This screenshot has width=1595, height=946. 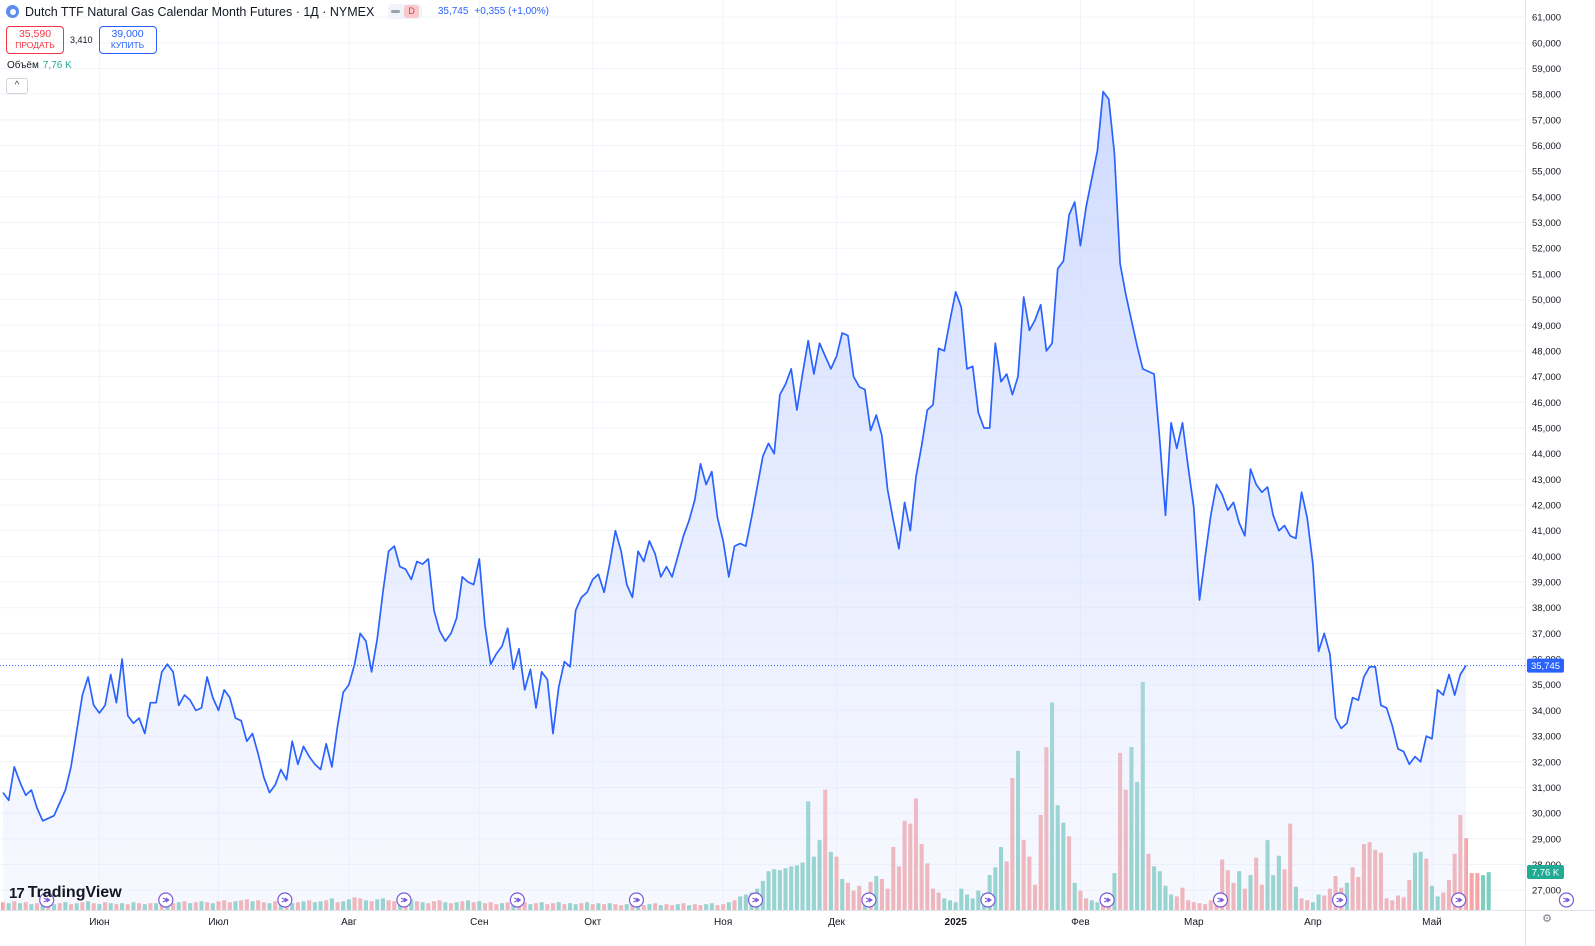 I want to click on volume-legend: Объём 7,76 K, so click(x=39, y=65).